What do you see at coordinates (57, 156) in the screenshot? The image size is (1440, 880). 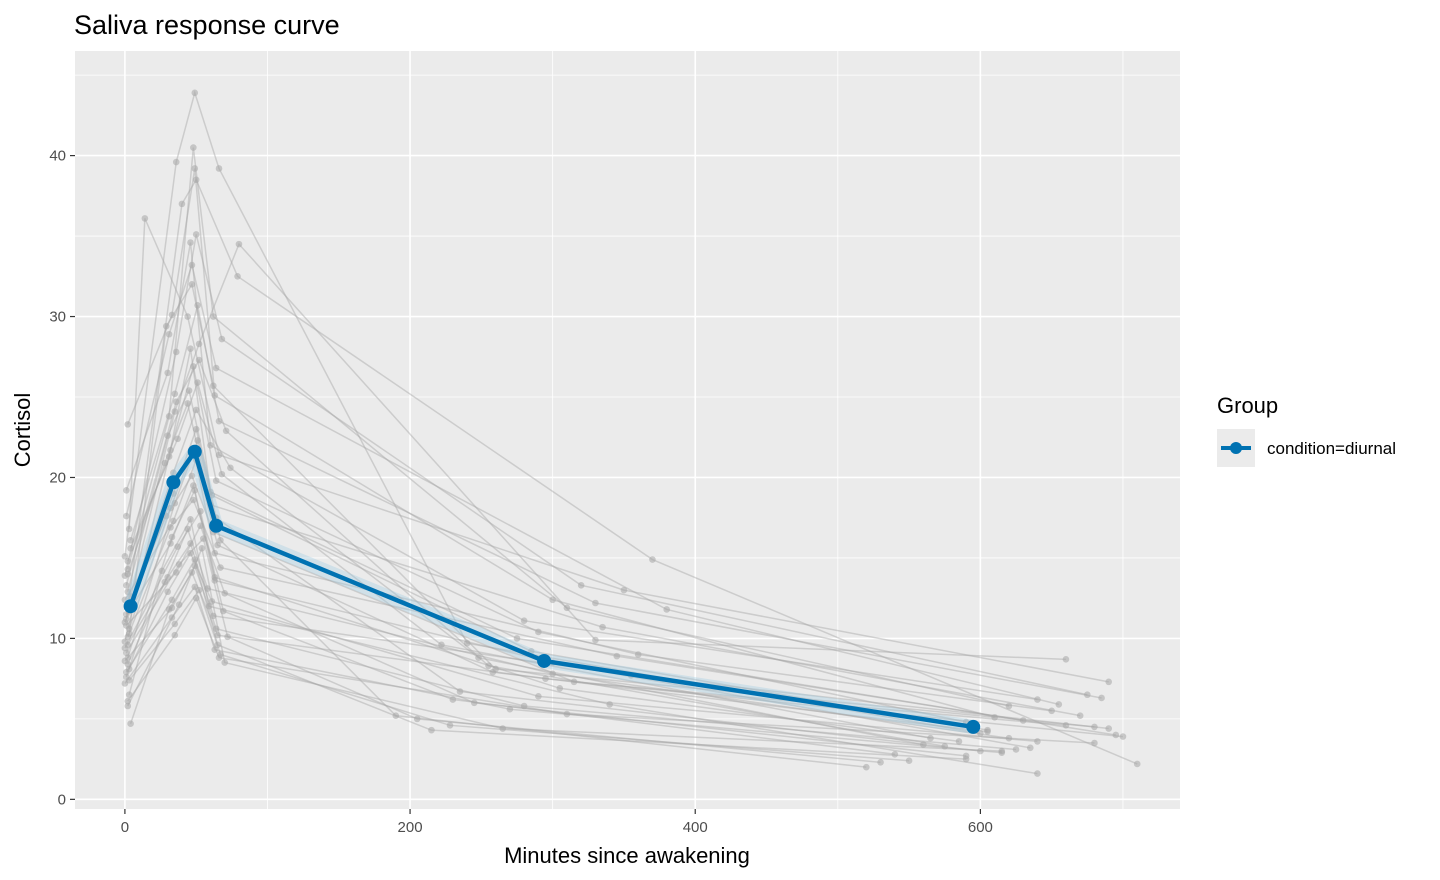 I see `y-tick-label: 40` at bounding box center [57, 156].